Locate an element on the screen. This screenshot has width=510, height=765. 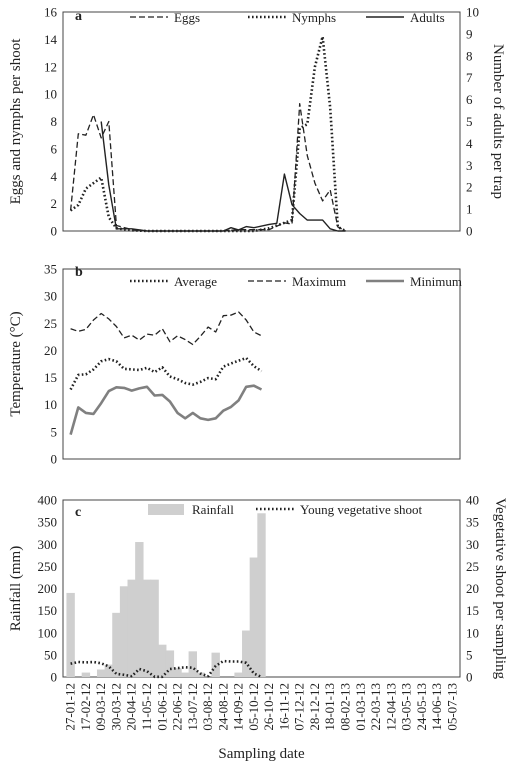
legend-label: Average is located at coordinates (195, 281).